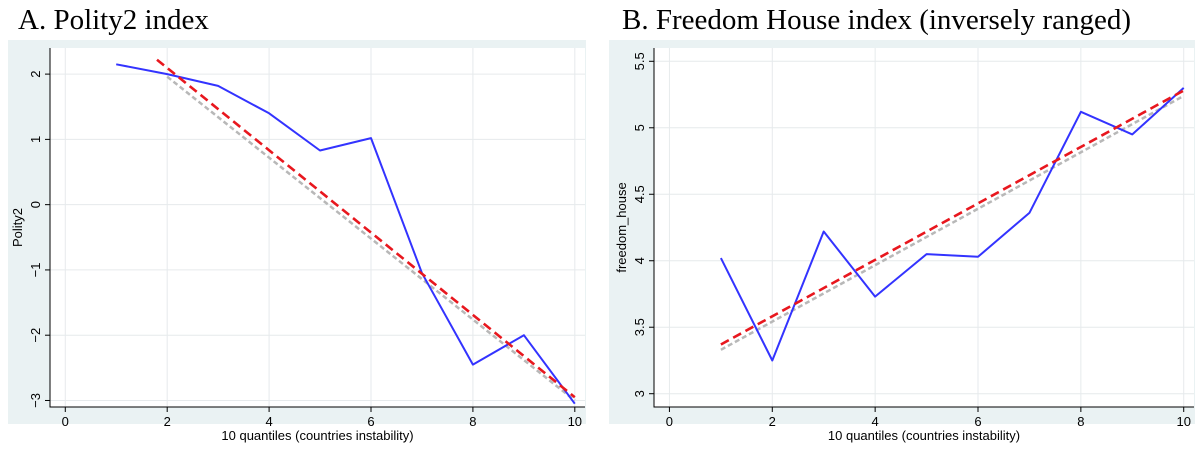  I want to click on chart-a-y-tick-label: 2, so click(35, 73).